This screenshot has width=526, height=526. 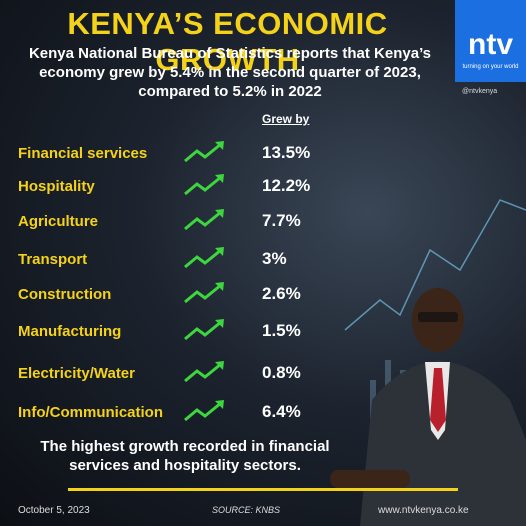 What do you see at coordinates (58, 221) in the screenshot?
I see `sector-label: Agriculture` at bounding box center [58, 221].